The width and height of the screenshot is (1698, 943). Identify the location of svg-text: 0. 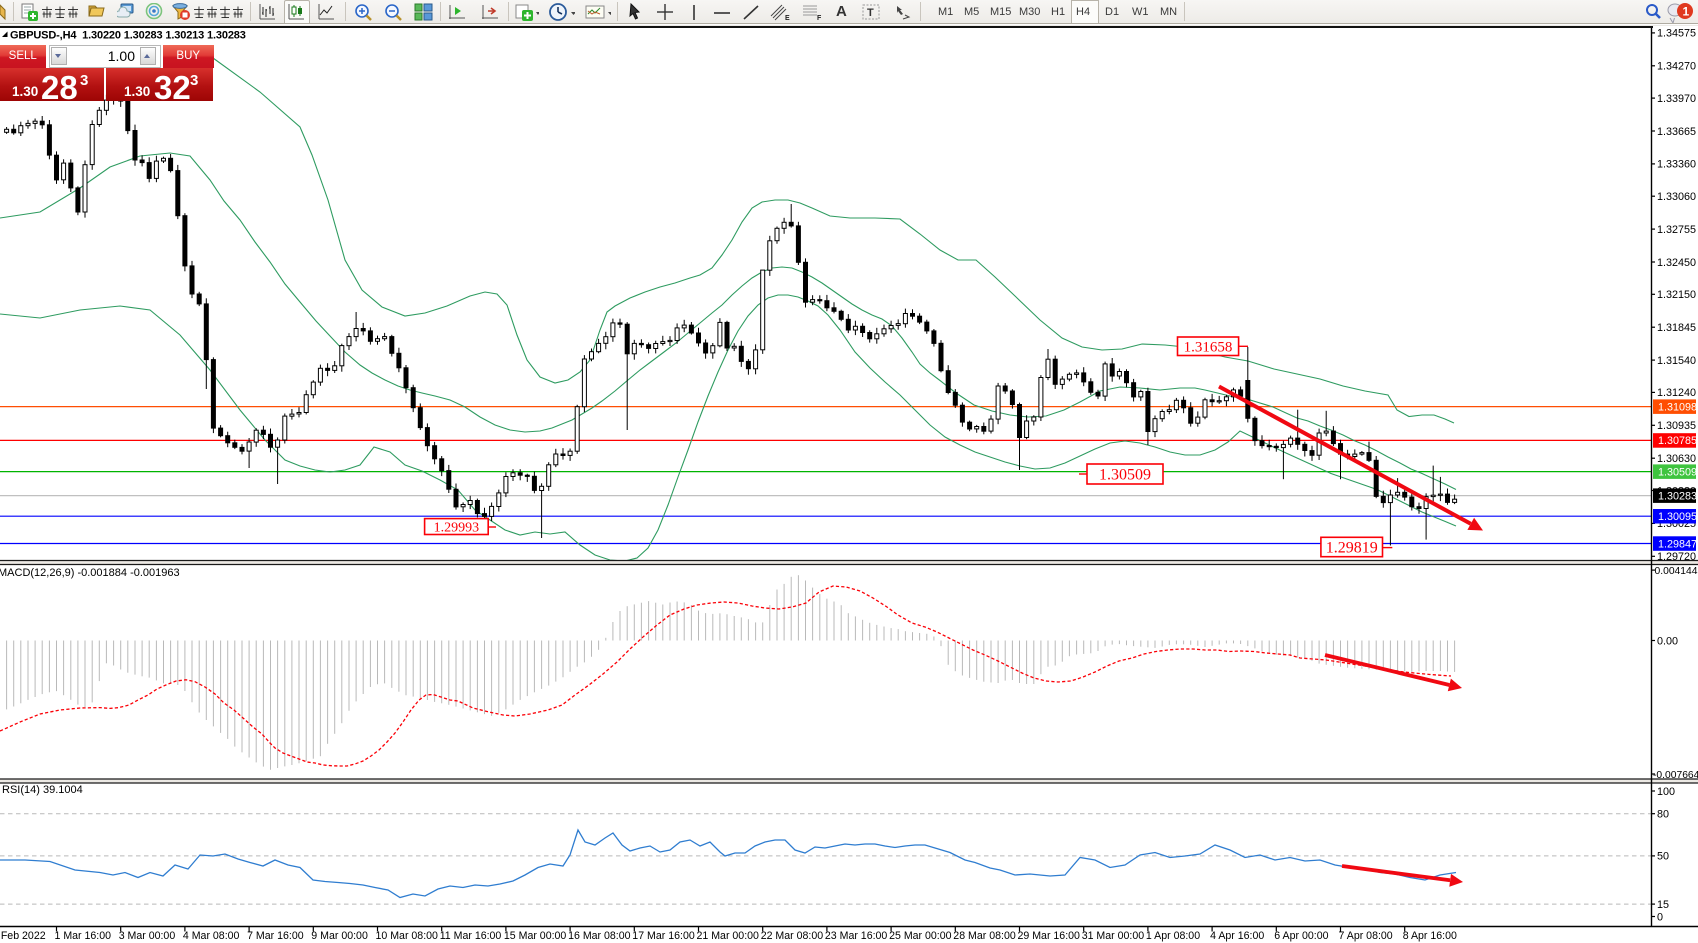
(1660, 917).